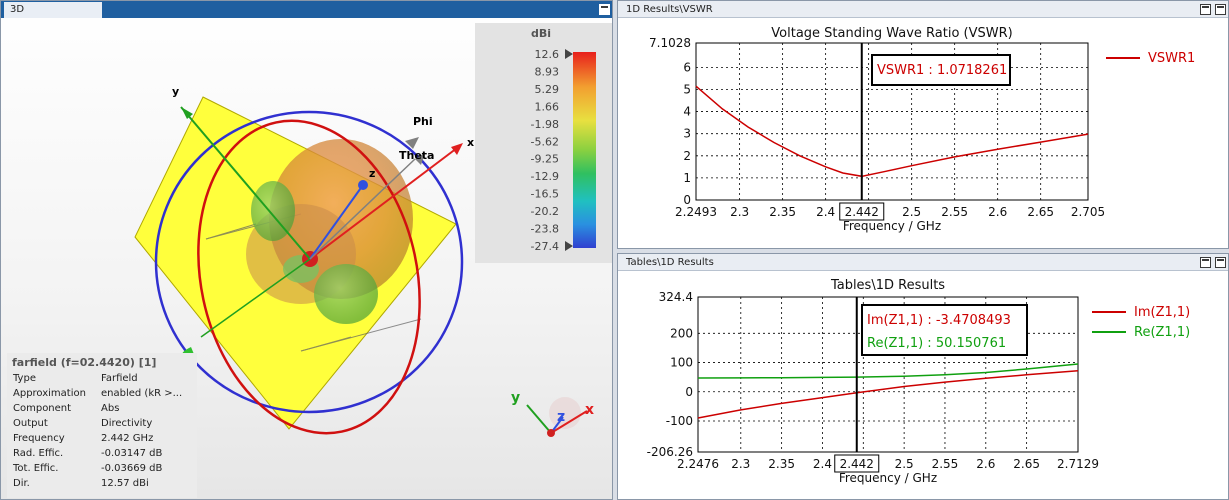 The image size is (1229, 500). Describe the element at coordinates (1205, 262) in the screenshot. I see `z-maximize-button` at that location.